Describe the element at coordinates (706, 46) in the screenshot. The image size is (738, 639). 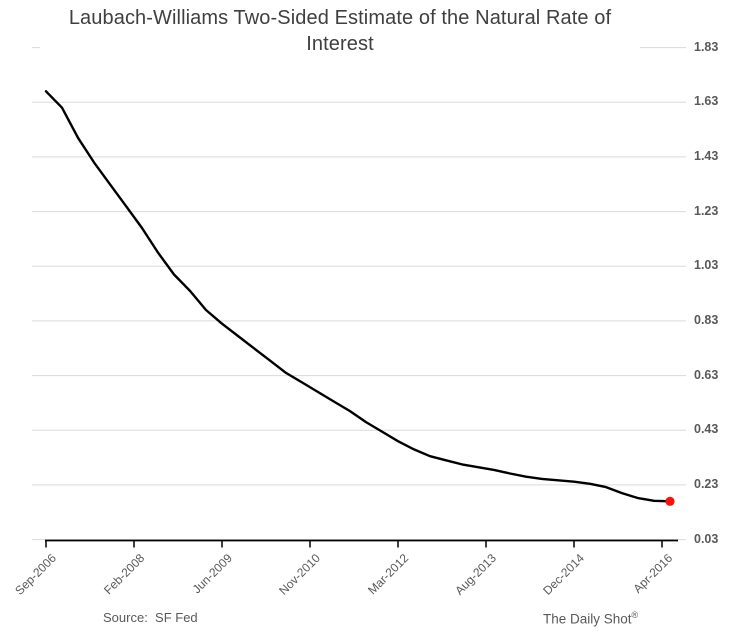
I see `y-axis-label: 1.83` at that location.